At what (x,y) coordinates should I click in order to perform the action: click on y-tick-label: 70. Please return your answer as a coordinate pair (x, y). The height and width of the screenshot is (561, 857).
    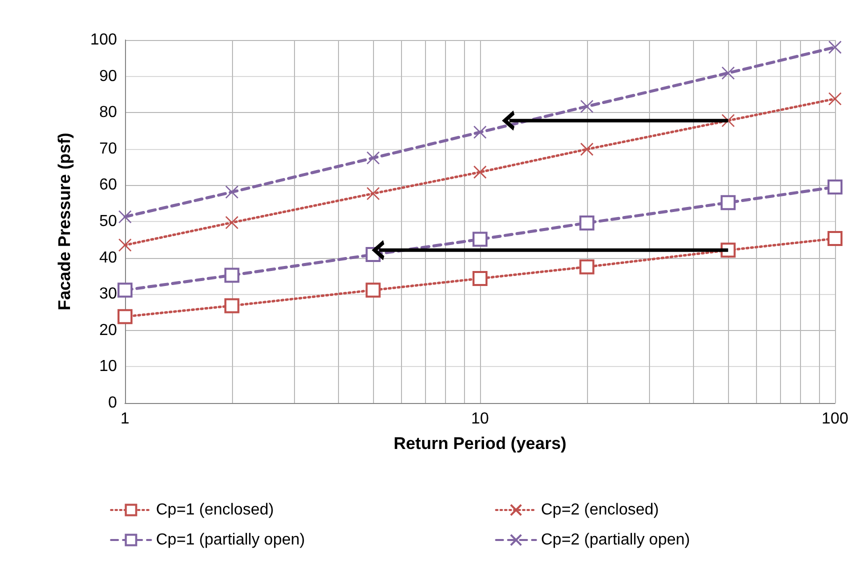
    Looking at the image, I should click on (108, 149).